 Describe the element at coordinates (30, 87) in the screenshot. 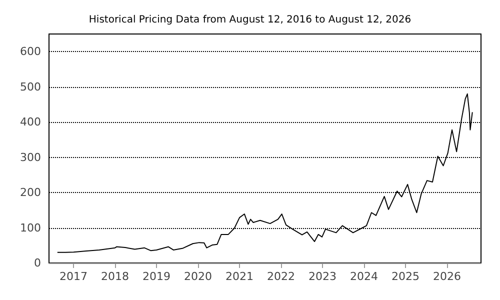

I see `y-tick-label: 500` at that location.